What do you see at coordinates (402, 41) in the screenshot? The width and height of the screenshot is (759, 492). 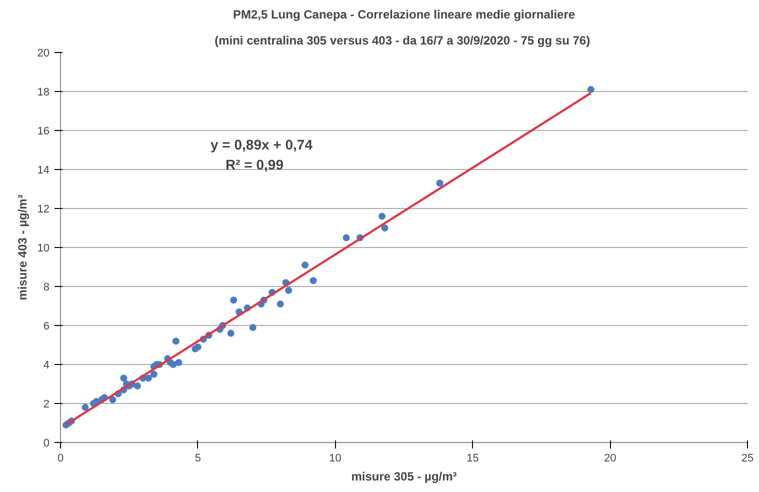 I see `chart-subtitle: (mini centralina 305 versus 403 - da 16/7 a 30/9/2020 - 75 gg su 76)` at bounding box center [402, 41].